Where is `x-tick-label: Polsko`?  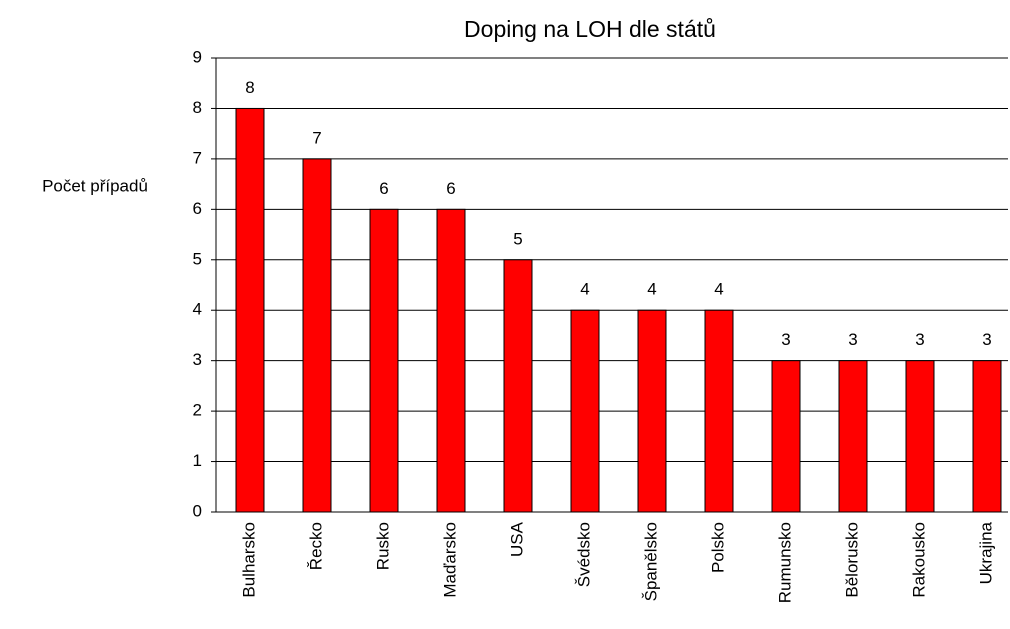 x-tick-label: Polsko is located at coordinates (717, 547).